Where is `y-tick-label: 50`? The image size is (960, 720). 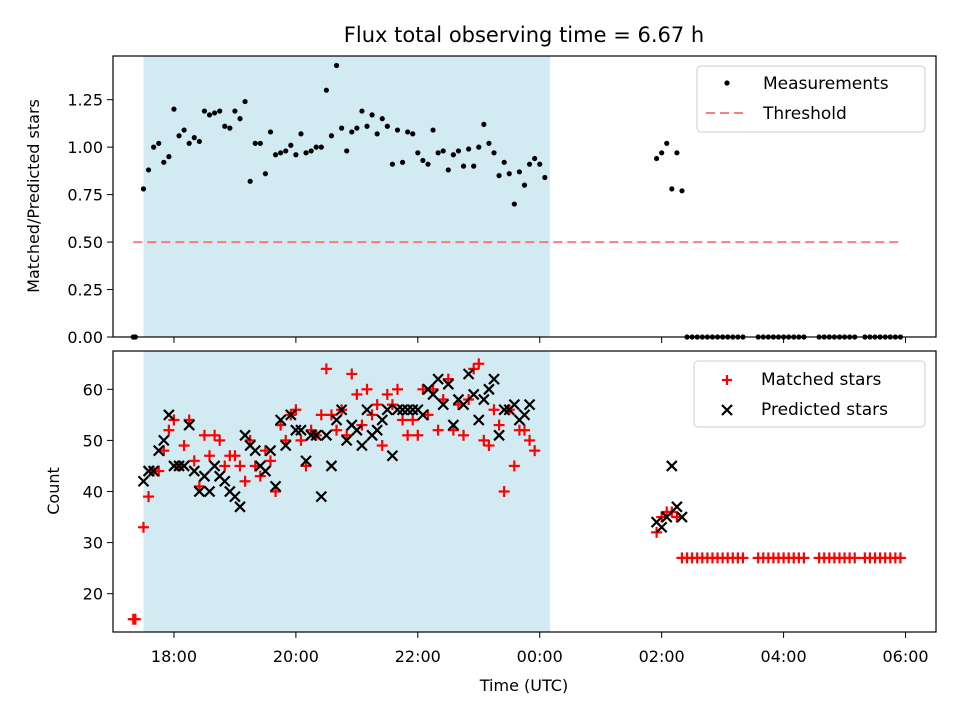 y-tick-label: 50 is located at coordinates (93, 440).